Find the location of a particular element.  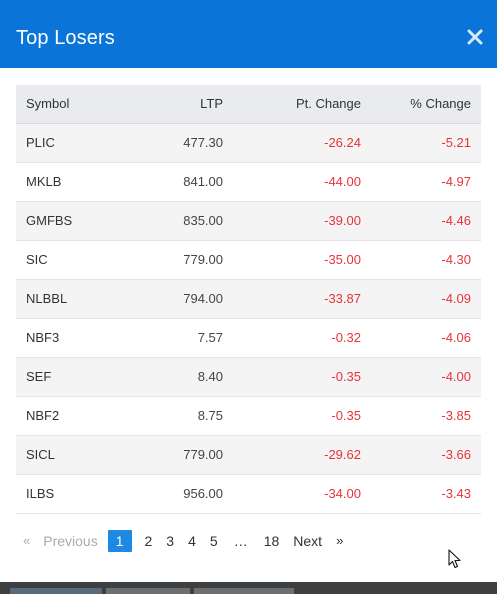

symbol-cell: NBF2 is located at coordinates (43, 415).